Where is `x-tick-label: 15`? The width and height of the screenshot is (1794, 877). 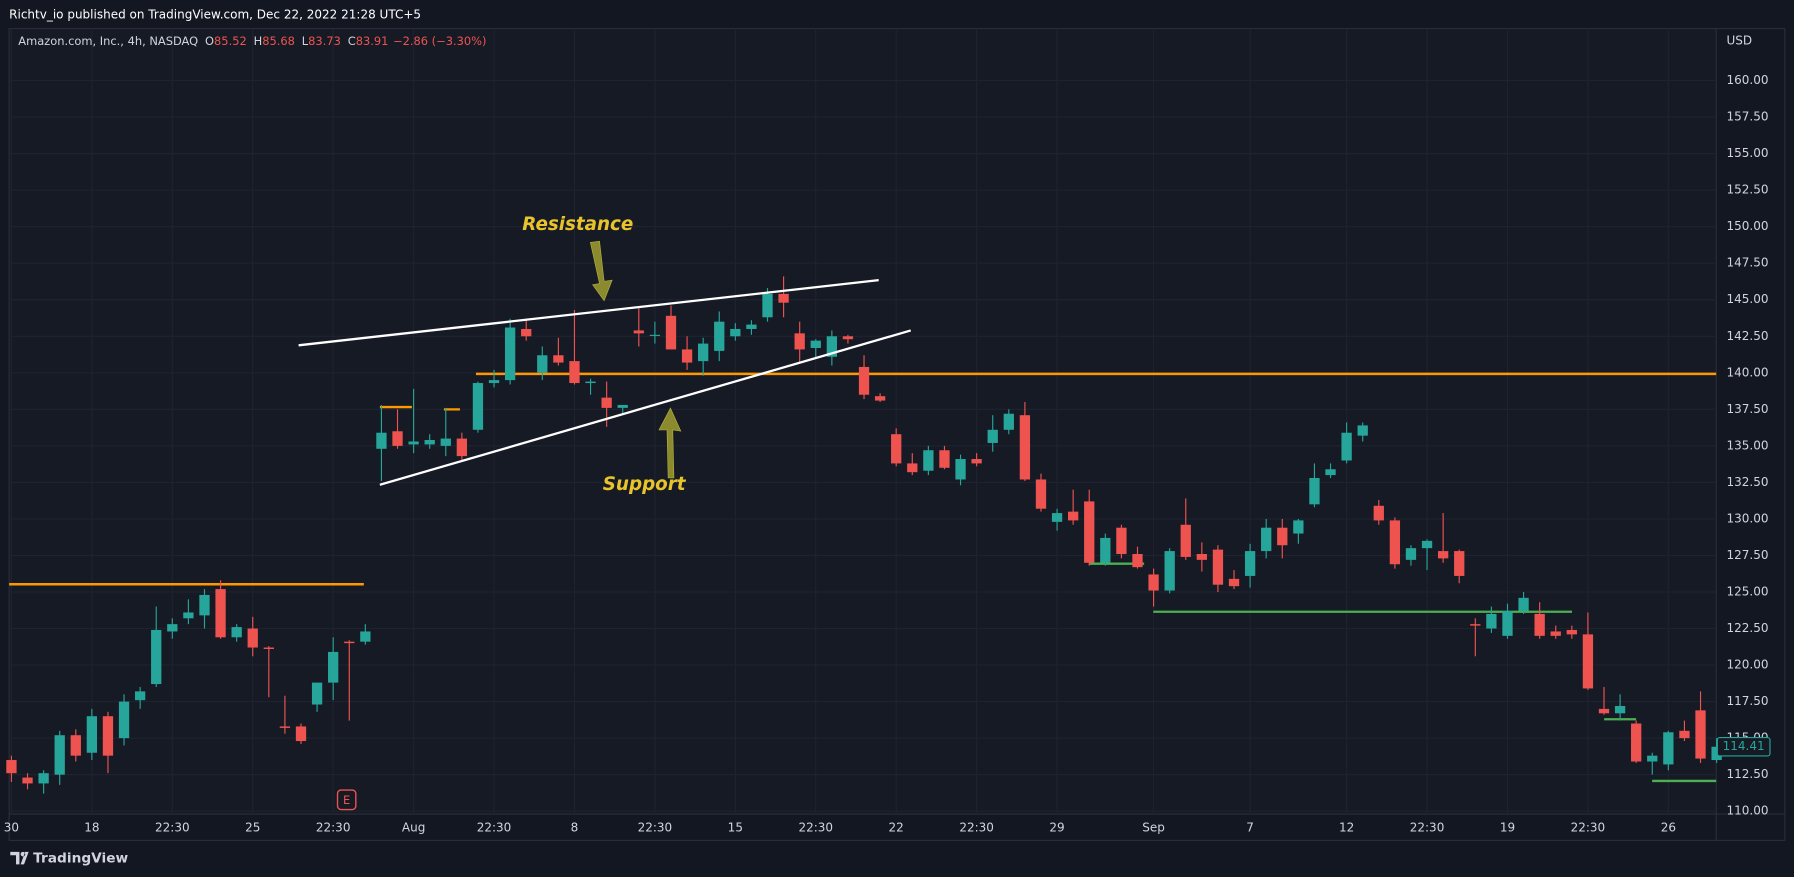 x-tick-label: 15 is located at coordinates (735, 827).